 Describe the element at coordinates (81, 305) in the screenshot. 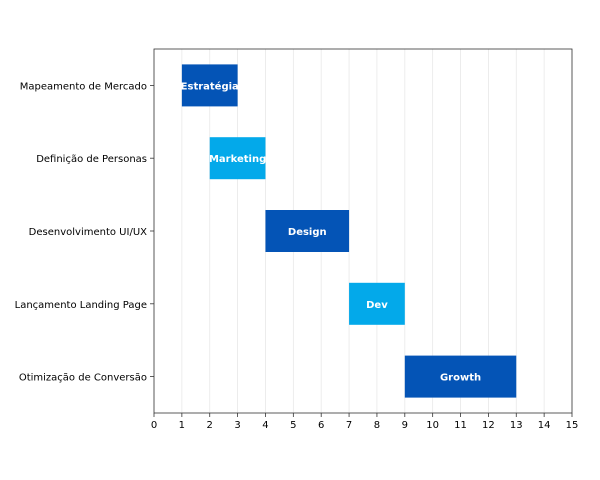

I see `y-tick-label: Lançamento Landing Page` at that location.